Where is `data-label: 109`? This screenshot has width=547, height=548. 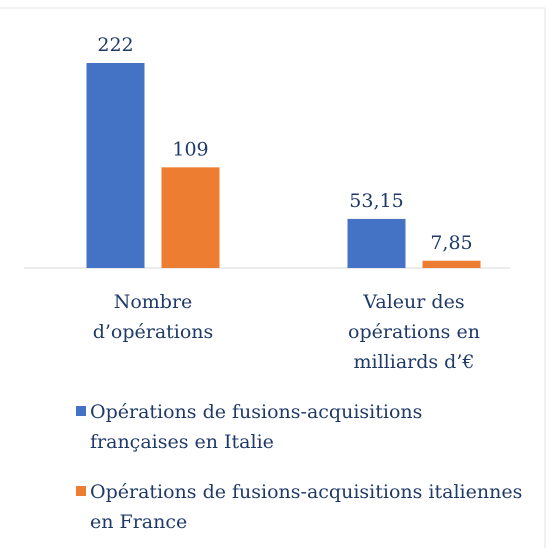
data-label: 109 is located at coordinates (190, 149).